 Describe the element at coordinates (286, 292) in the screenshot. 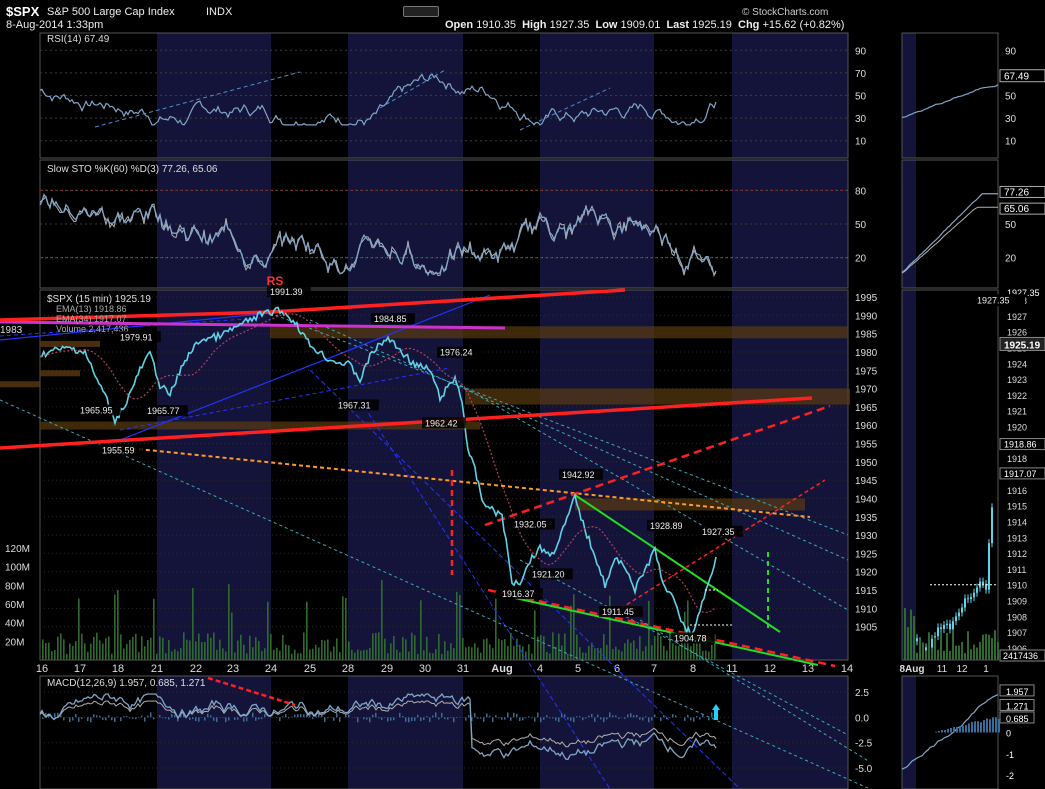

I see `price-point-label: 1991.39` at that location.